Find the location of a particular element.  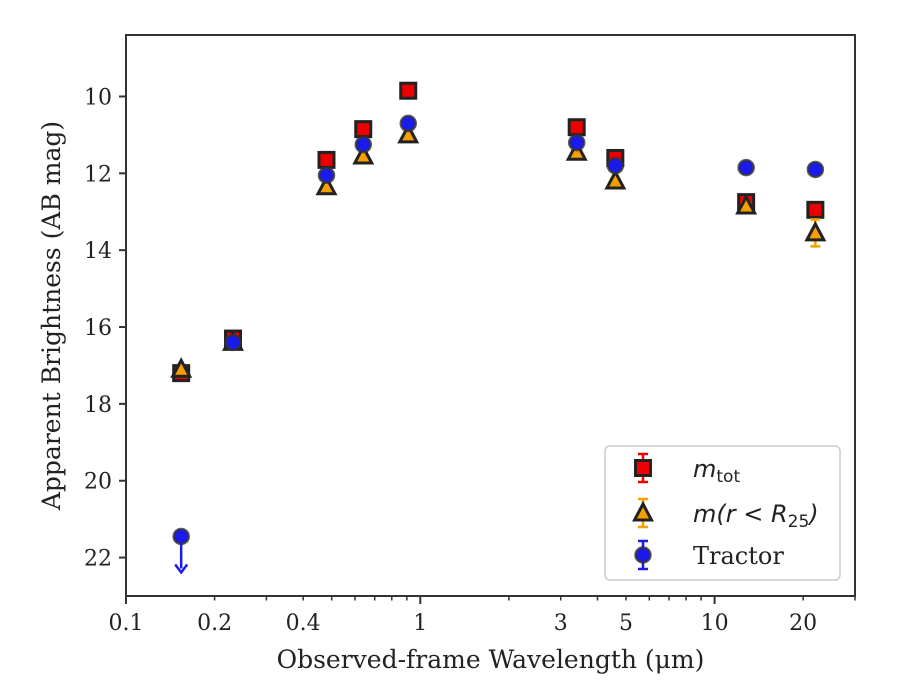

legend-label: m(r < R25) is located at coordinates (756, 516).